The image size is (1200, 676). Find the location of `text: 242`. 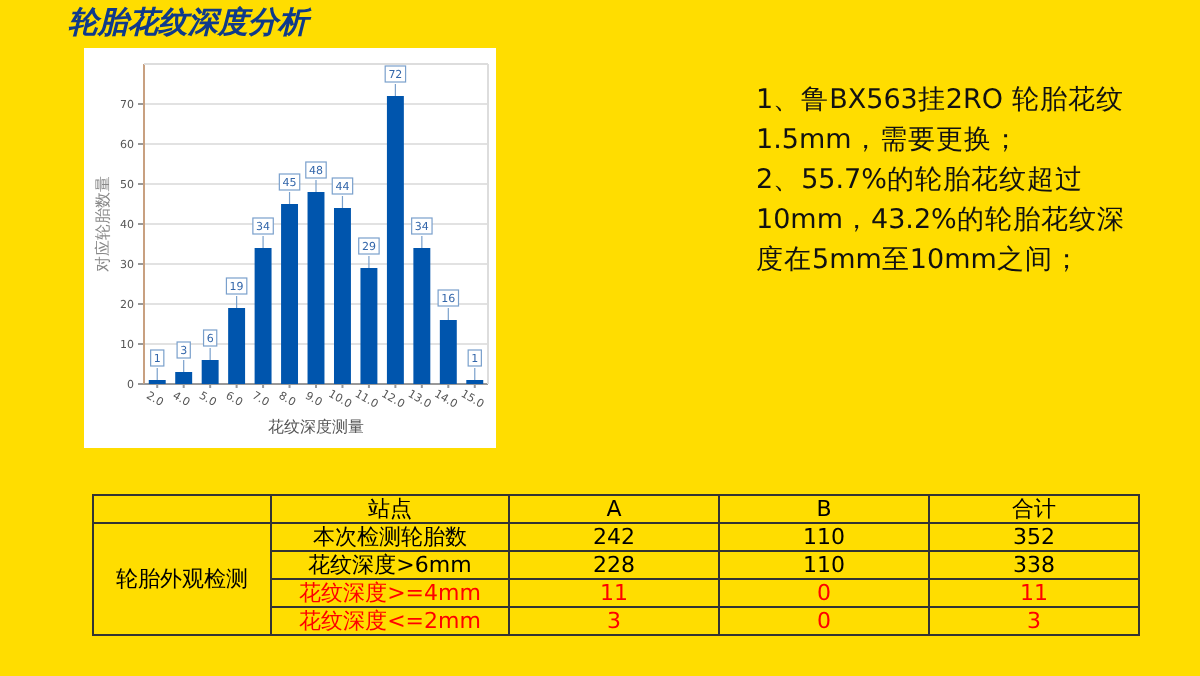

text: 242 is located at coordinates (614, 537).